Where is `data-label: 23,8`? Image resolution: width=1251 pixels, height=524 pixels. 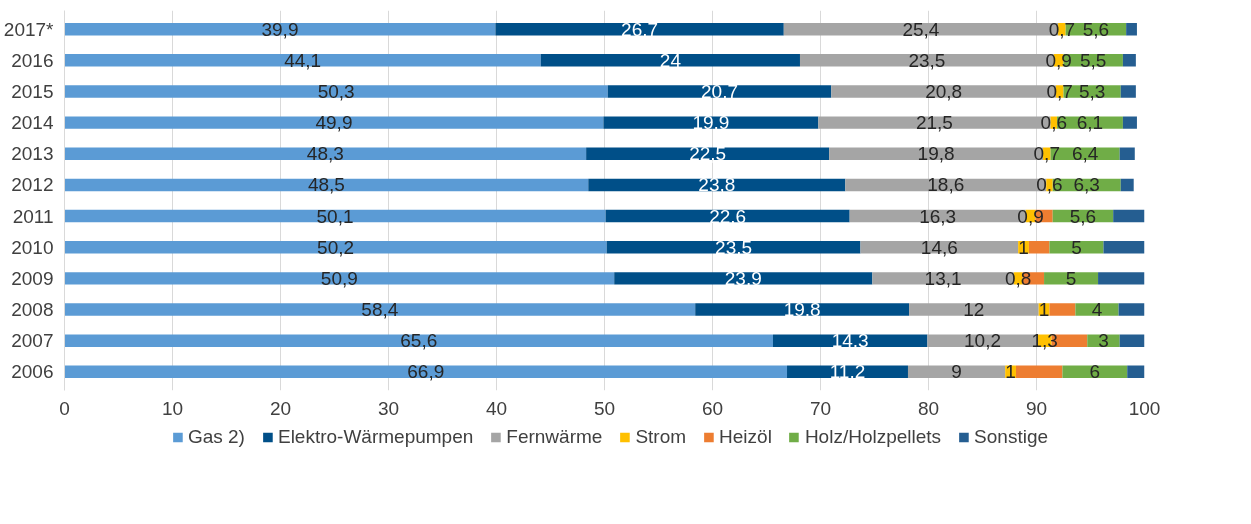
data-label: 23,8 is located at coordinates (717, 185).